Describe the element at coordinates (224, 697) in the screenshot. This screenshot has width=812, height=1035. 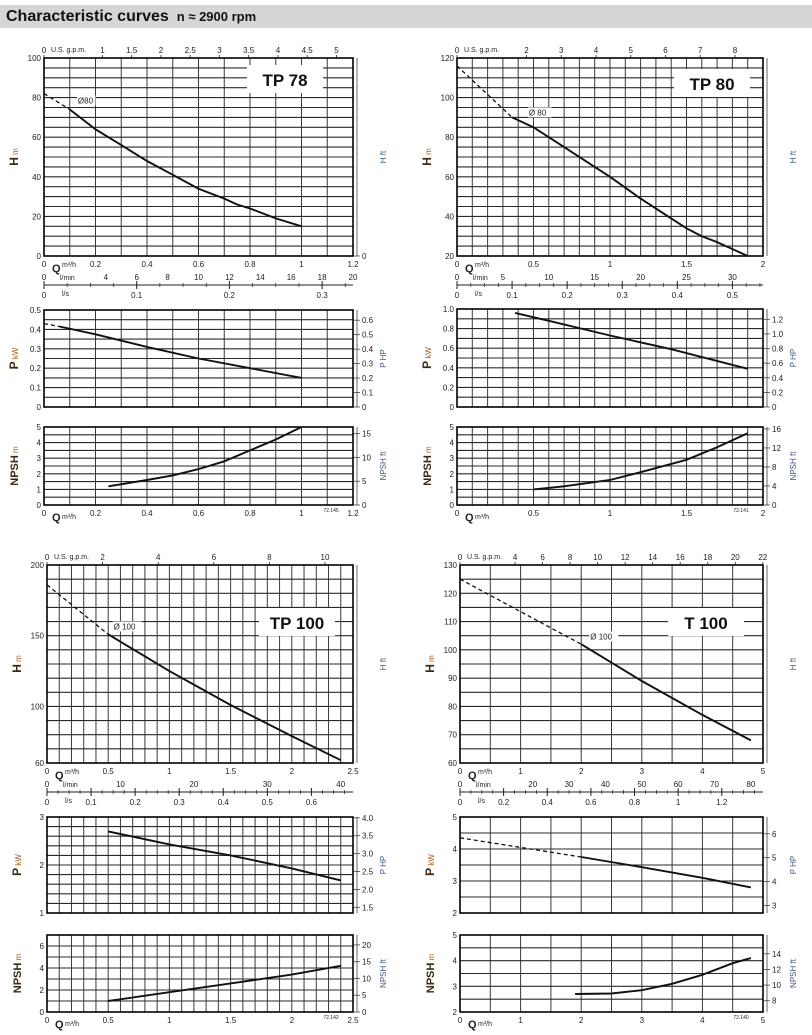
I see `head-curve` at that location.